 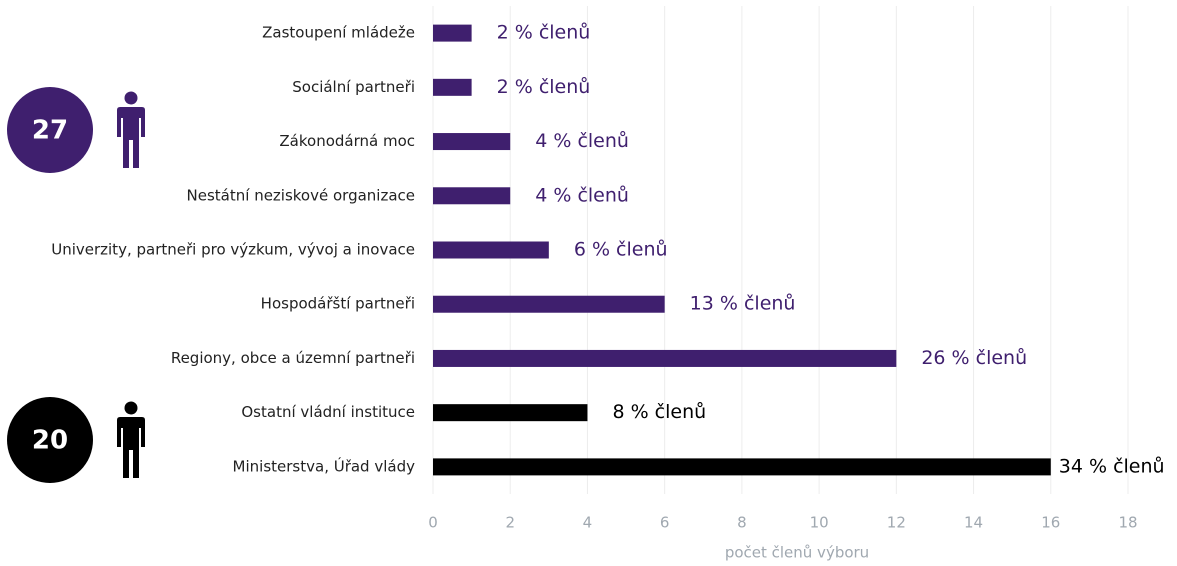 What do you see at coordinates (588, 523) in the screenshot?
I see `x-tick-label: 4` at bounding box center [588, 523].